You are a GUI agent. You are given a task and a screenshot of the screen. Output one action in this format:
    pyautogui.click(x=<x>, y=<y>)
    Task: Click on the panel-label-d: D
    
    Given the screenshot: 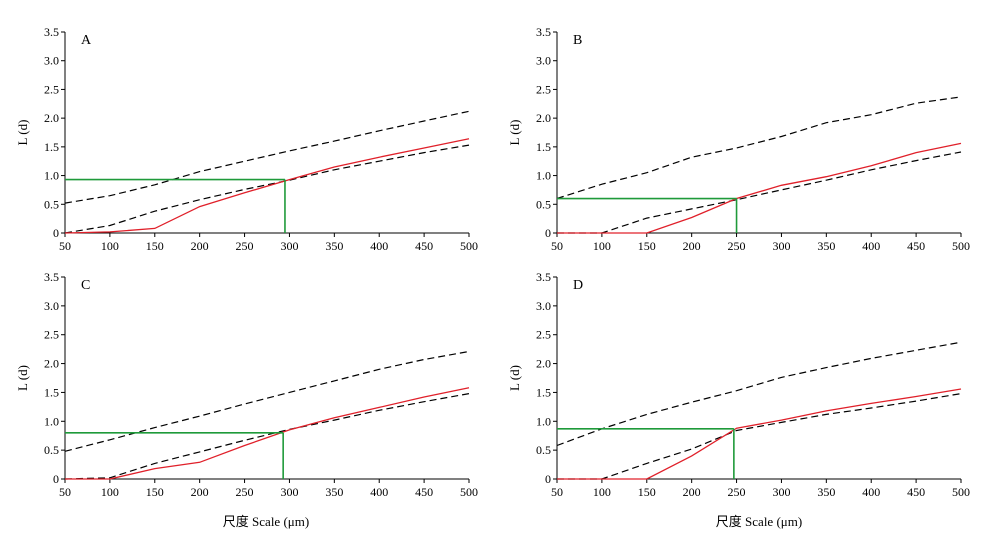 What is the action you would take?
    pyautogui.click(x=578, y=285)
    